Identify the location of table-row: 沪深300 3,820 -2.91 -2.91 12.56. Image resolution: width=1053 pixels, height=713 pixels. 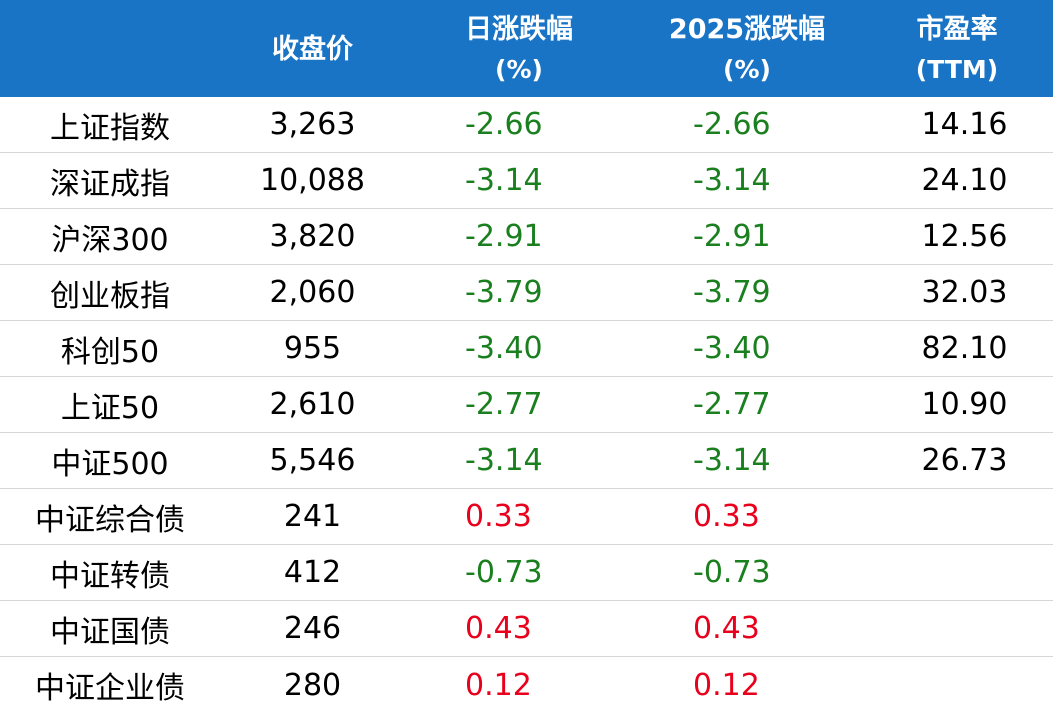
(526, 237).